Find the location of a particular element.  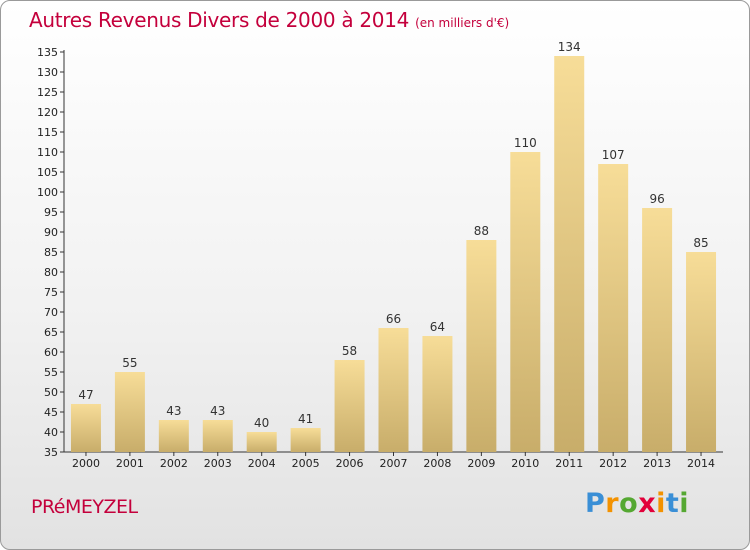

logo-letter: r is located at coordinates (612, 503).